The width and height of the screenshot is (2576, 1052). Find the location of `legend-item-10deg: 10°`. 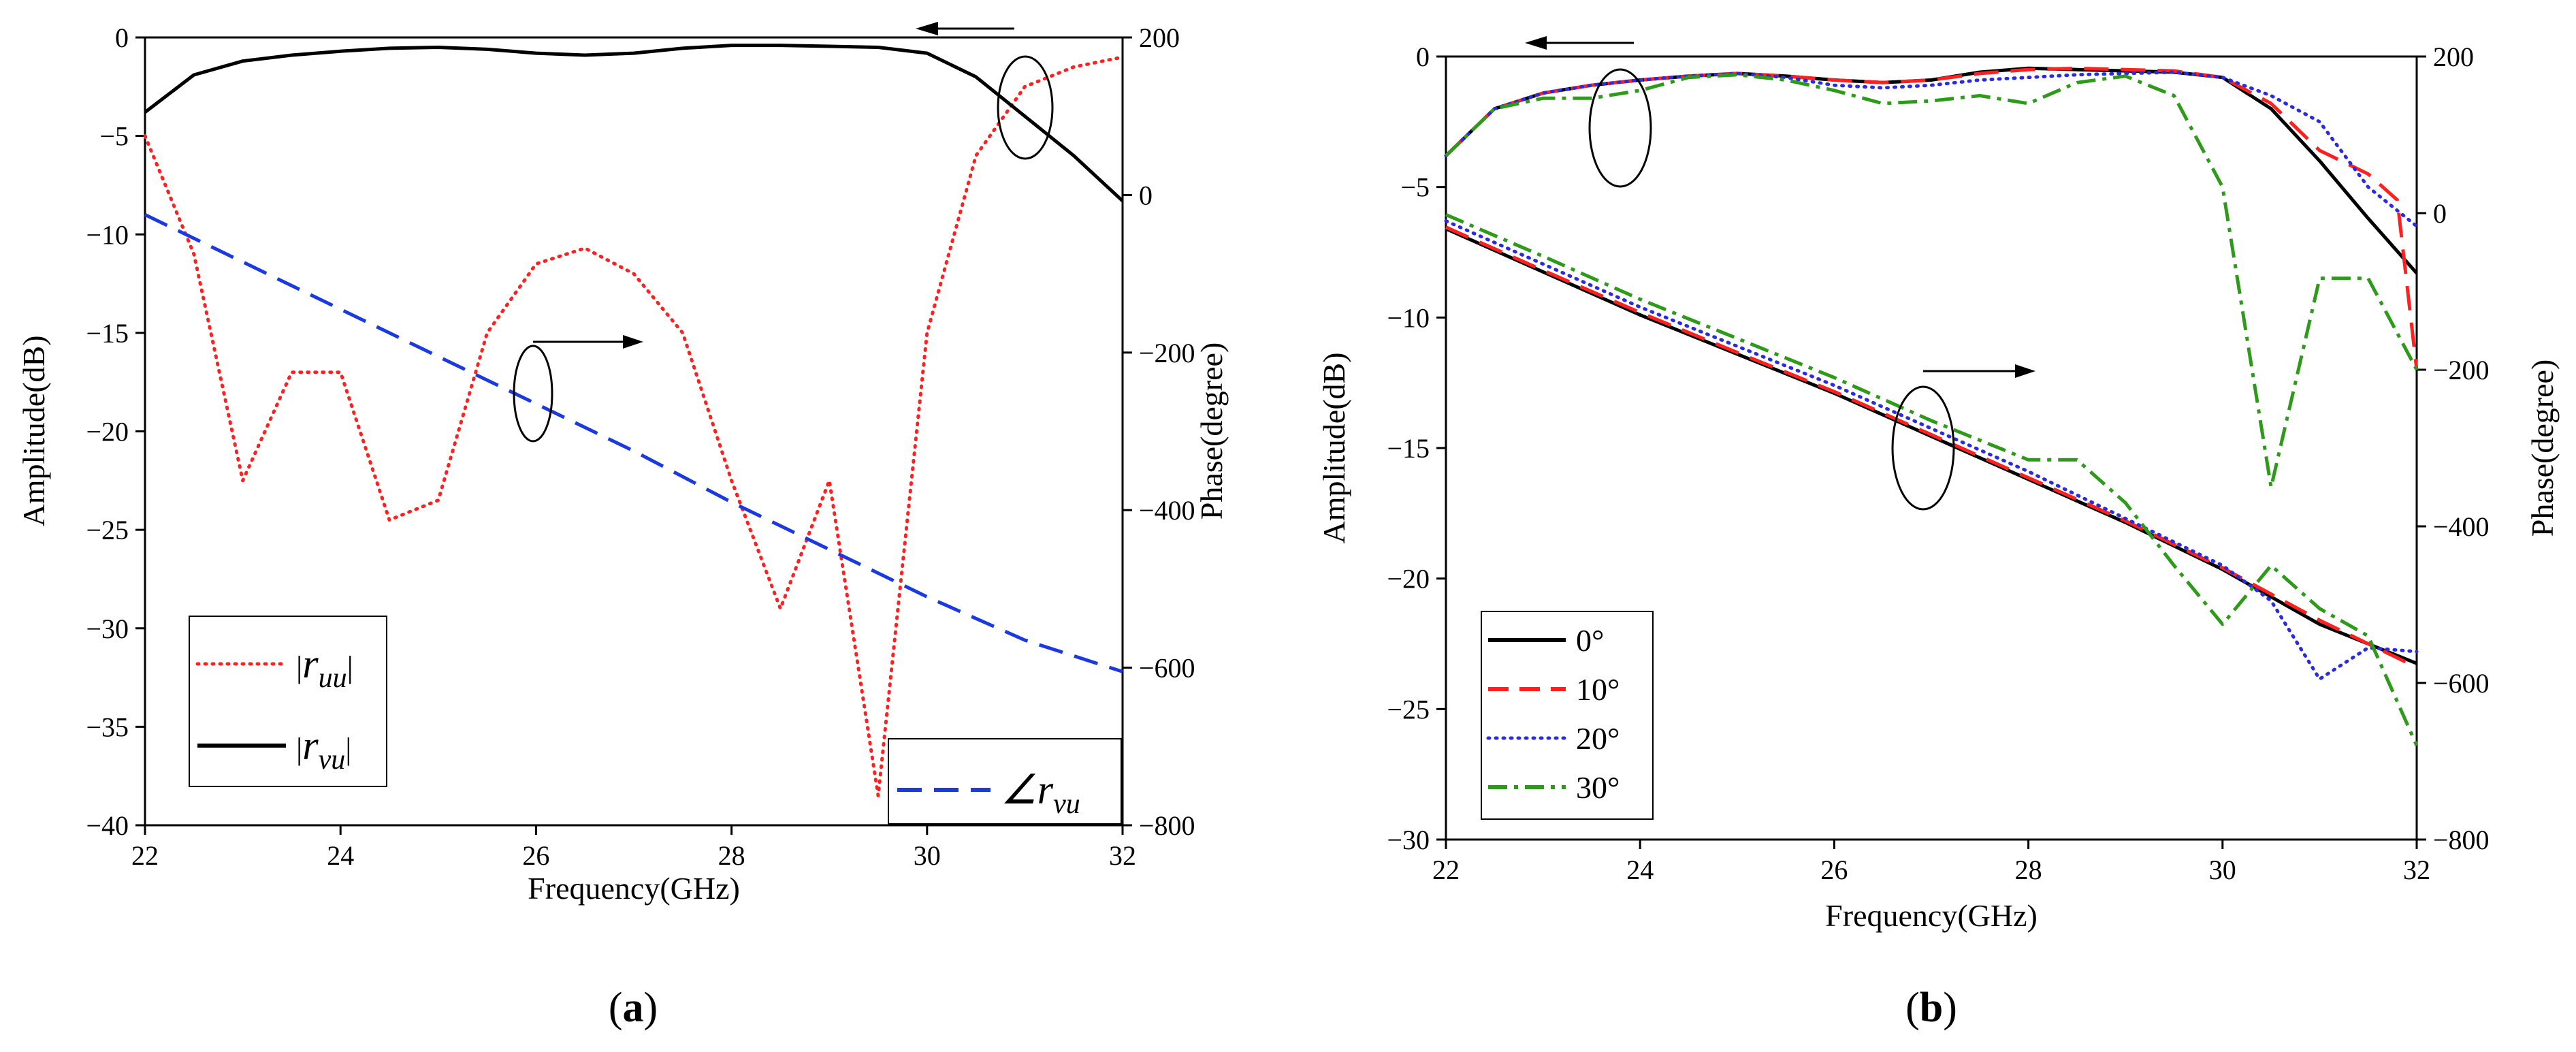

legend-item-10deg: 10° is located at coordinates (1554, 689).